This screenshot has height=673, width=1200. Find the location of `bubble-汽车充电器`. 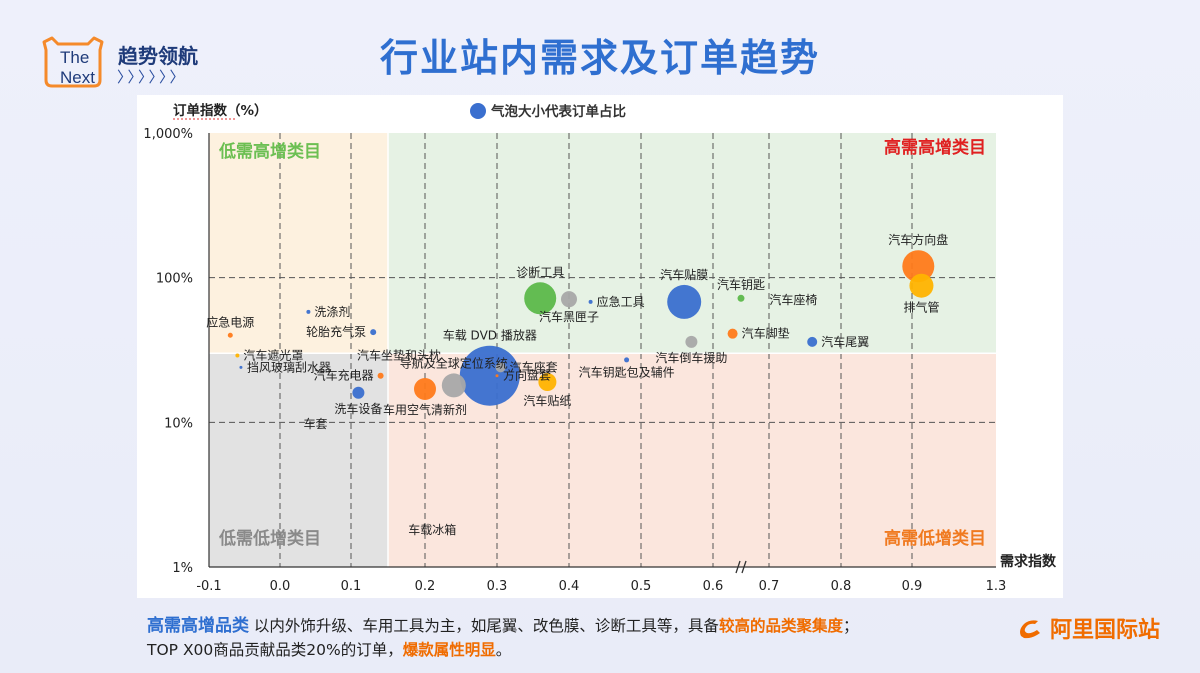

bubble-汽车充电器 is located at coordinates (380, 375).